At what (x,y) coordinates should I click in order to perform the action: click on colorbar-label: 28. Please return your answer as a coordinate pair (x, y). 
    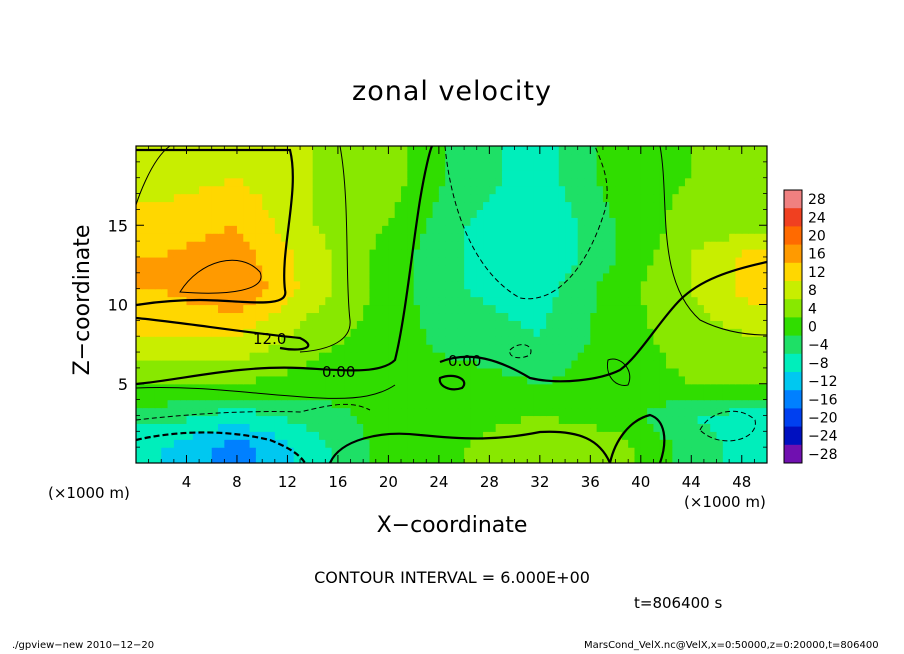
    Looking at the image, I should click on (817, 200).